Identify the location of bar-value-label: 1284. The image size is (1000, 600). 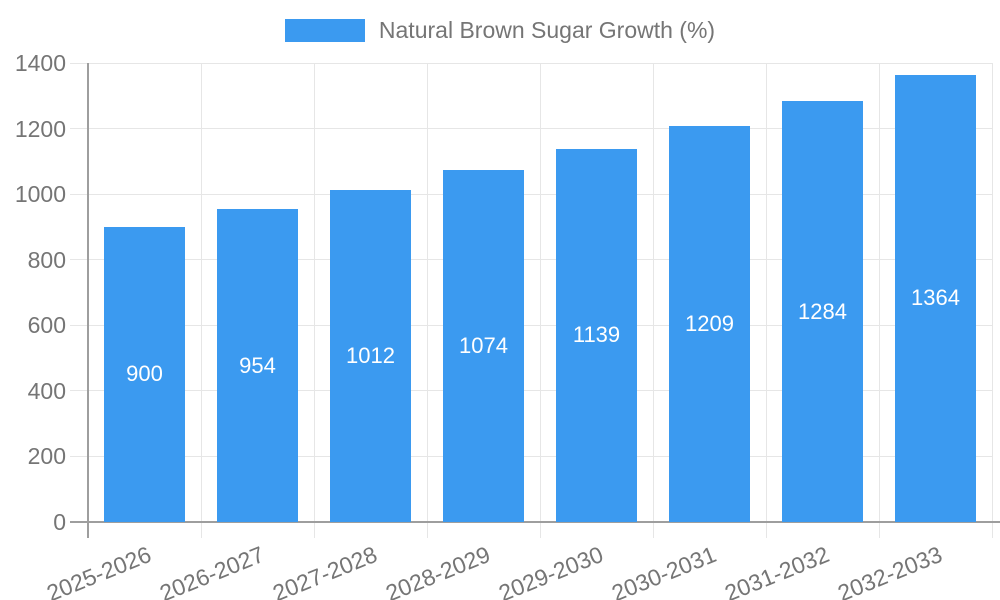
(822, 311).